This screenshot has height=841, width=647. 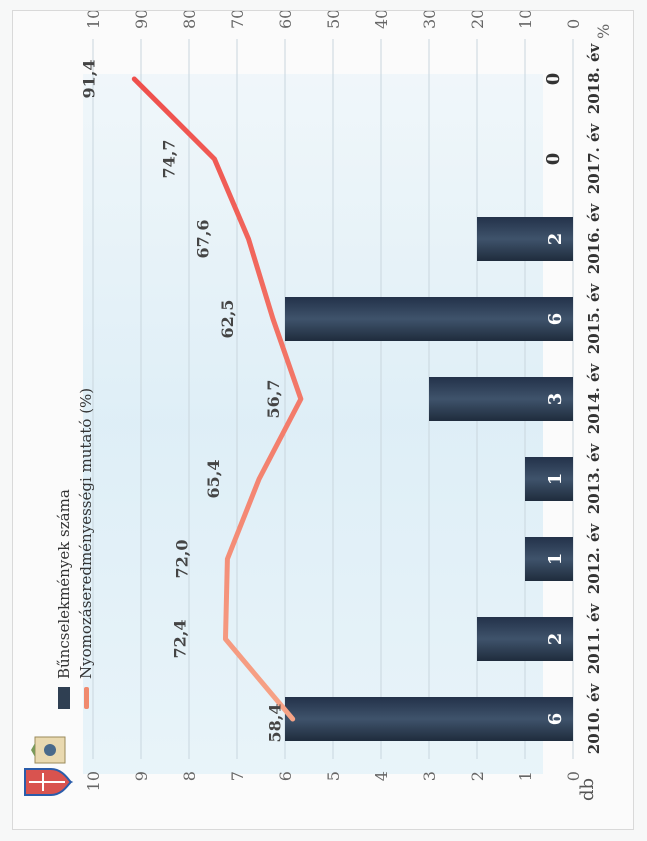 I want to click on x-tick-label: 2017. év, so click(x=594, y=158).